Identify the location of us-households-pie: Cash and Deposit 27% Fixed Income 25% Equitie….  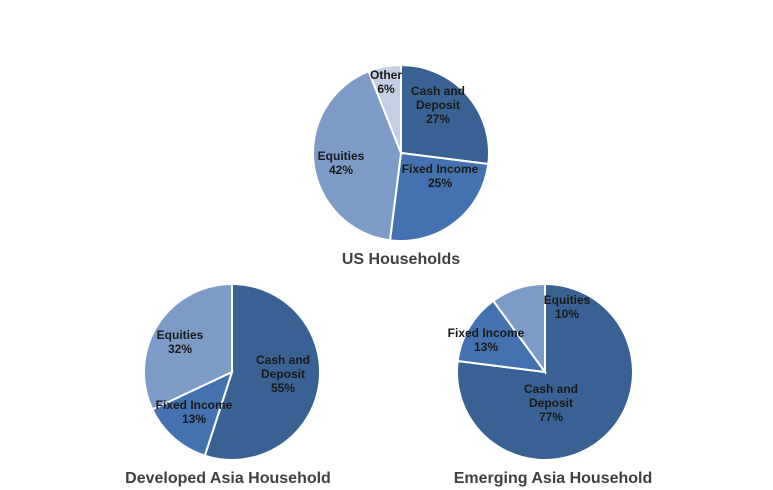
(401, 152).